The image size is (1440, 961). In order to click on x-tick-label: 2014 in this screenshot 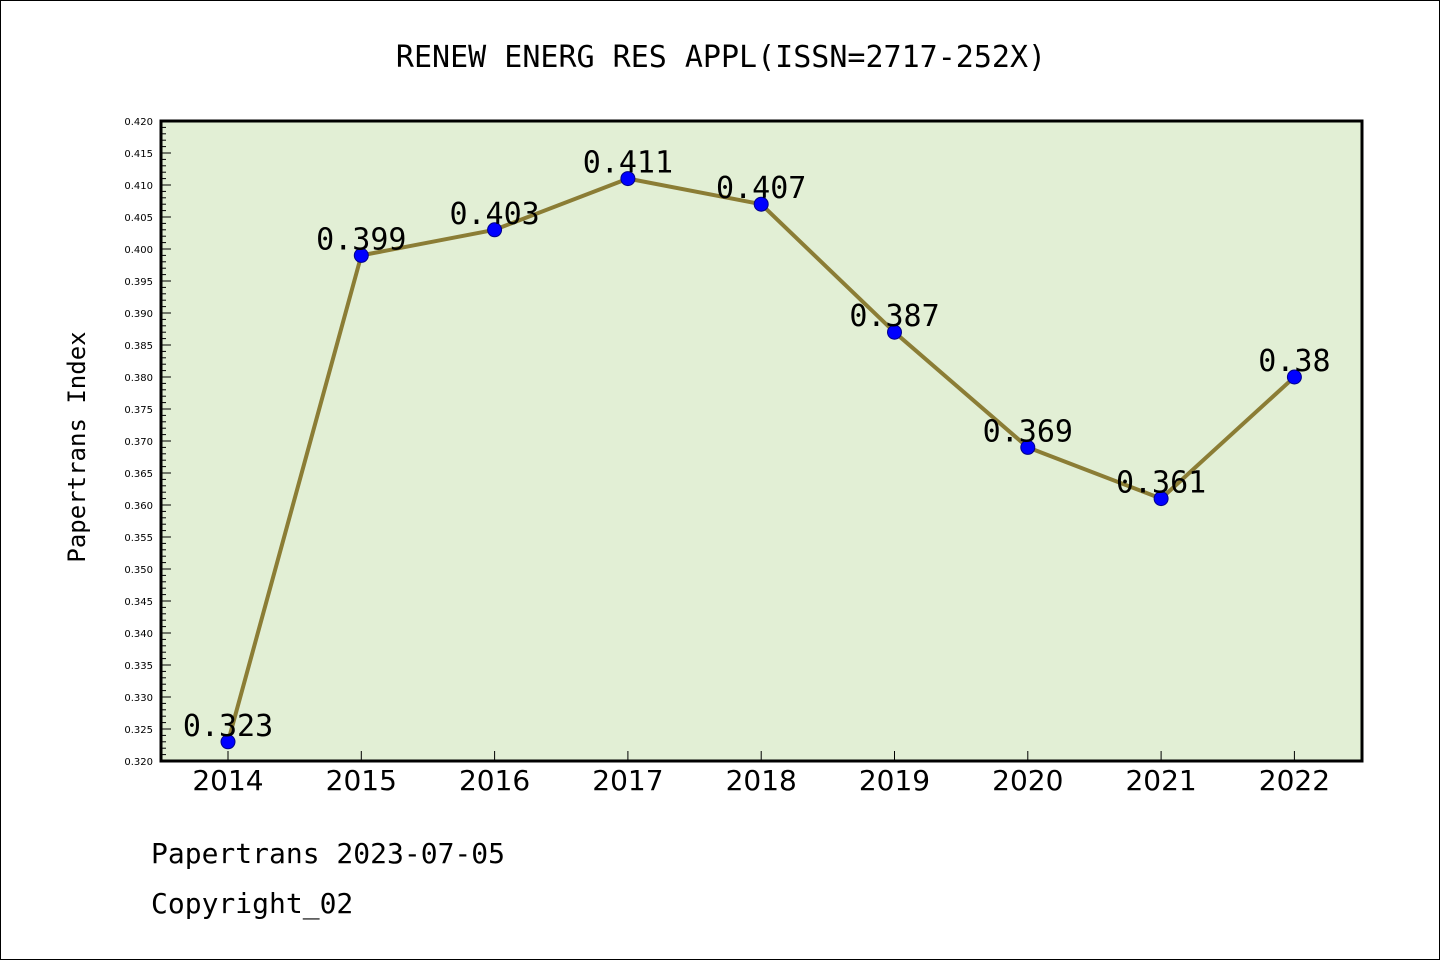, I will do `click(227, 780)`.